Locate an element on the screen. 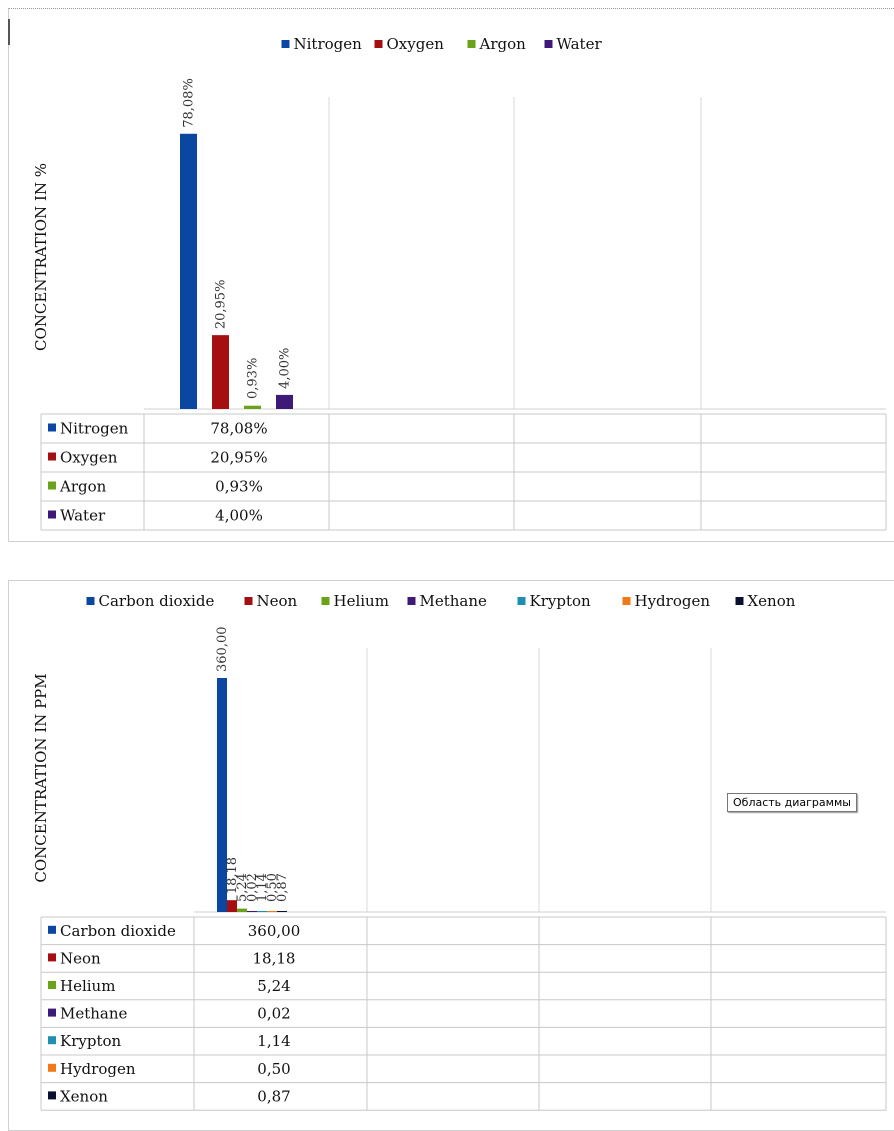  data-label-neon: 18,18 is located at coordinates (232, 875).